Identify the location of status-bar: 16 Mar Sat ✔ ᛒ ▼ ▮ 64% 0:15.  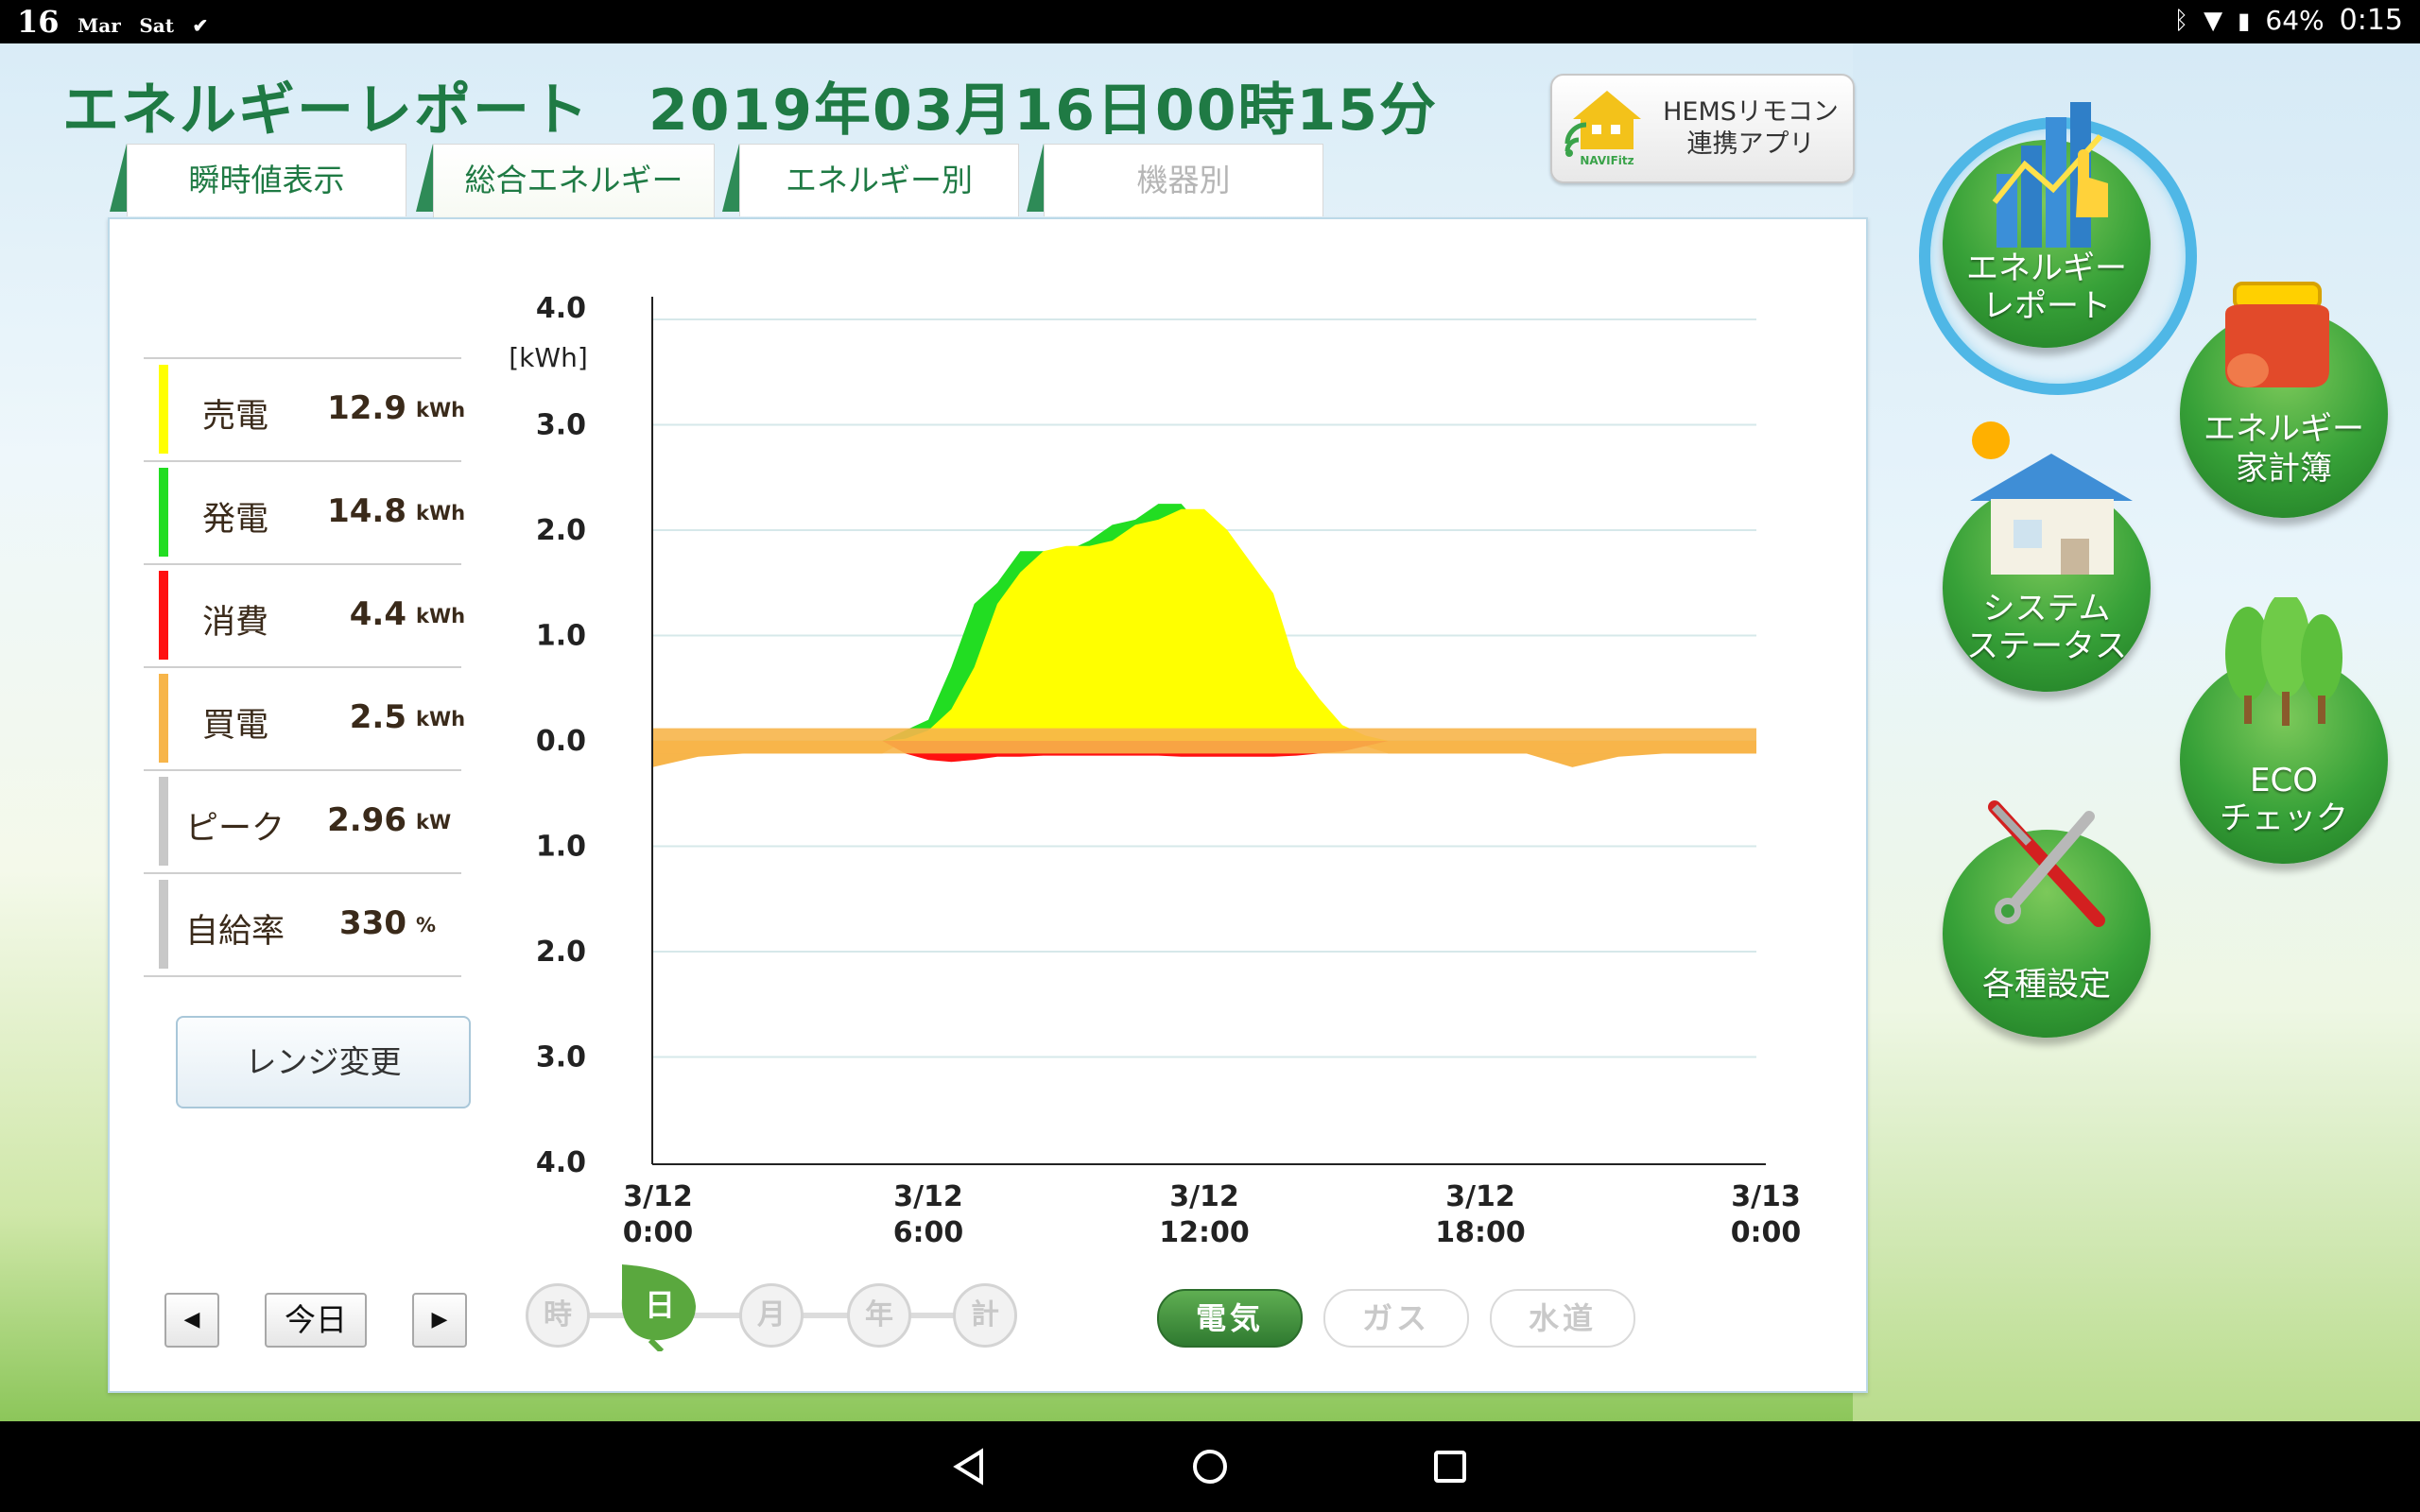
(1210, 21).